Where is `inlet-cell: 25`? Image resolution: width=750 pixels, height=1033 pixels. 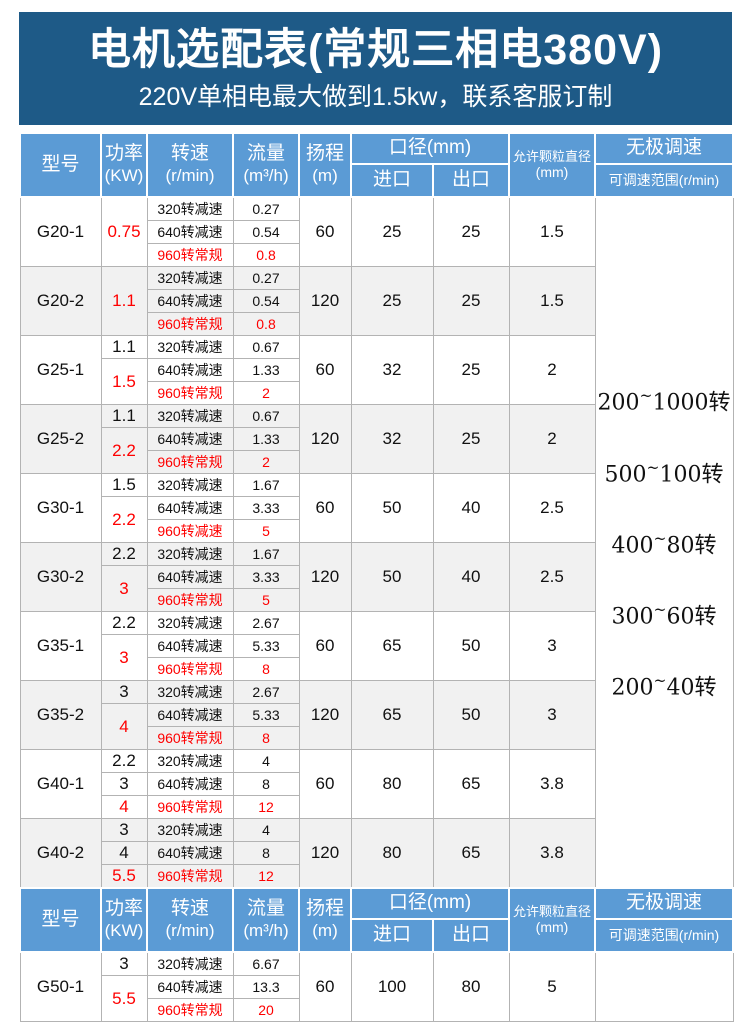
inlet-cell: 25 is located at coordinates (392, 231).